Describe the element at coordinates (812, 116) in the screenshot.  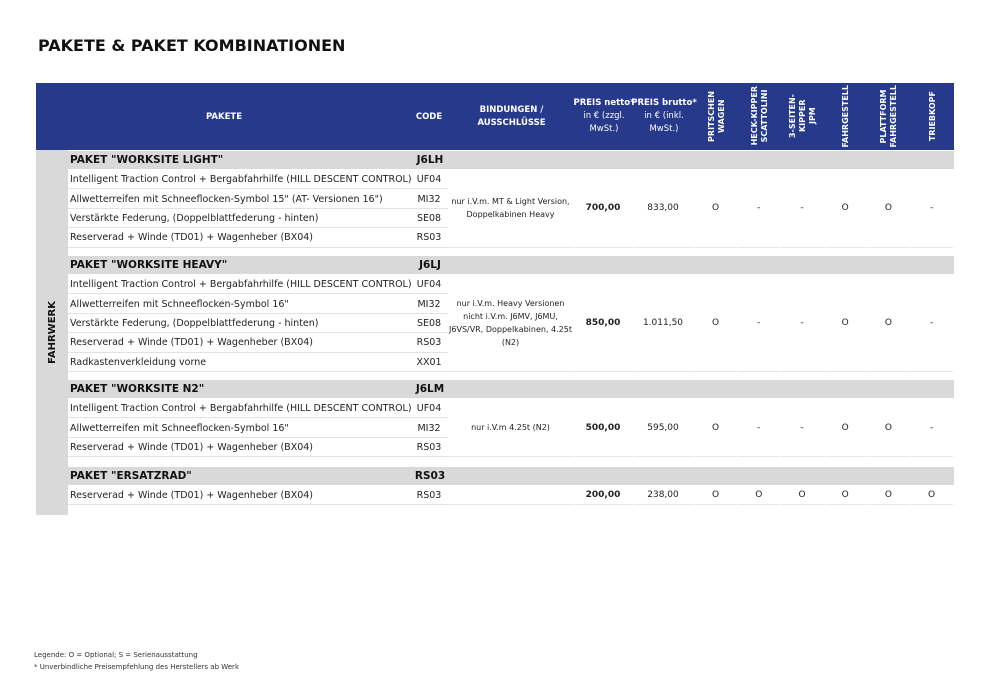
I see `header-line: JPM` at that location.